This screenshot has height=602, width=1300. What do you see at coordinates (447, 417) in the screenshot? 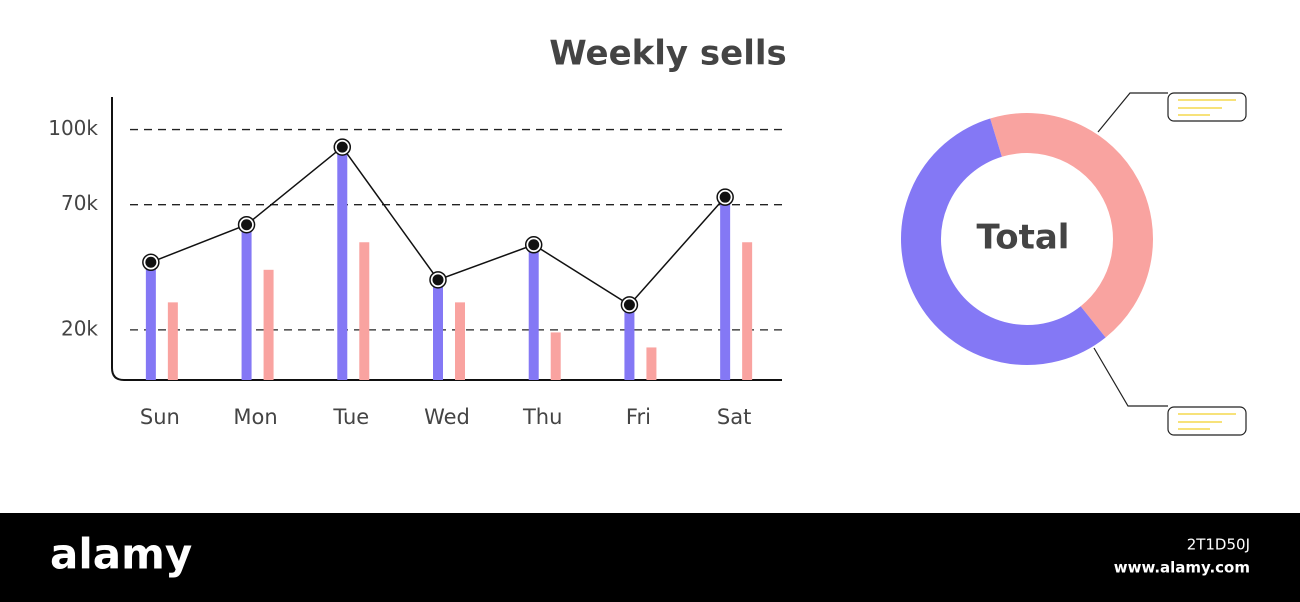
I see `x-tick-label: Wed` at bounding box center [447, 417].